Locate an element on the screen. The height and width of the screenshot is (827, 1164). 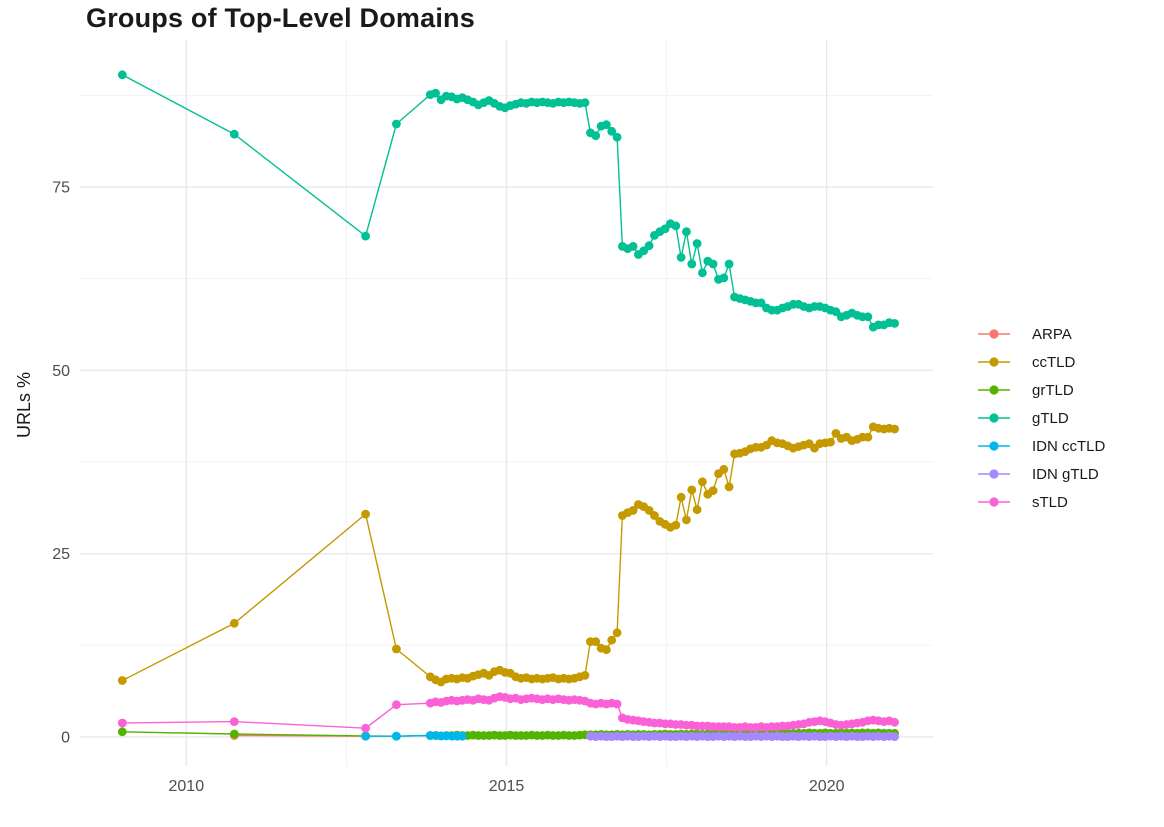
y-tick-label-25: 25 is located at coordinates (61, 554).